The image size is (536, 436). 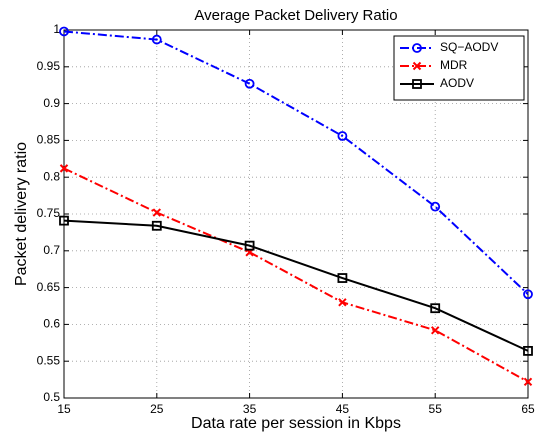 I want to click on y-tick-label: 0.8, so click(x=51, y=176).